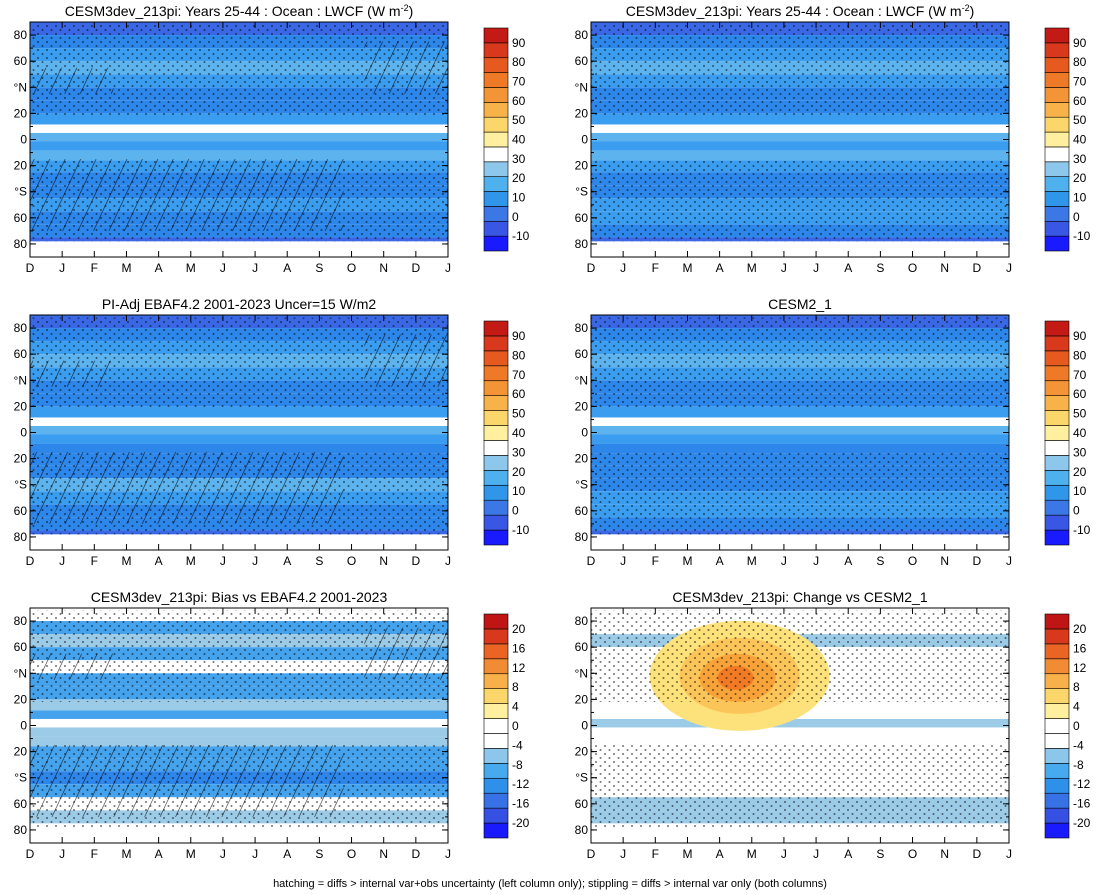 The width and height of the screenshot is (1100, 895). What do you see at coordinates (1080, 178) in the screenshot?
I see `colorbar-label: 20` at bounding box center [1080, 178].